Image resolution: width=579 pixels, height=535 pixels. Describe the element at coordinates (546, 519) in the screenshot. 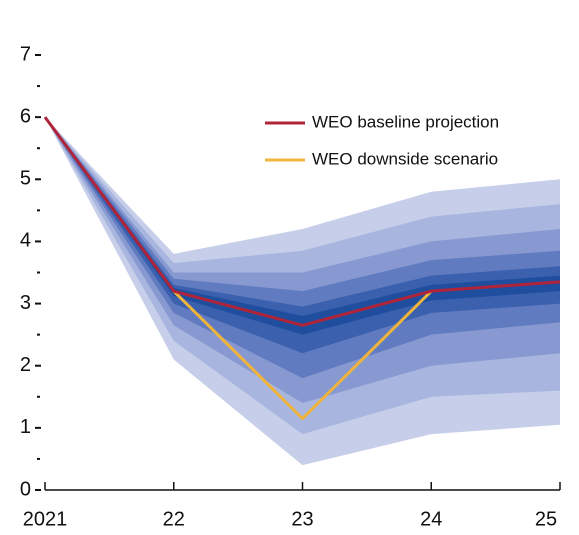

I see `x-tick-label: 25` at that location.